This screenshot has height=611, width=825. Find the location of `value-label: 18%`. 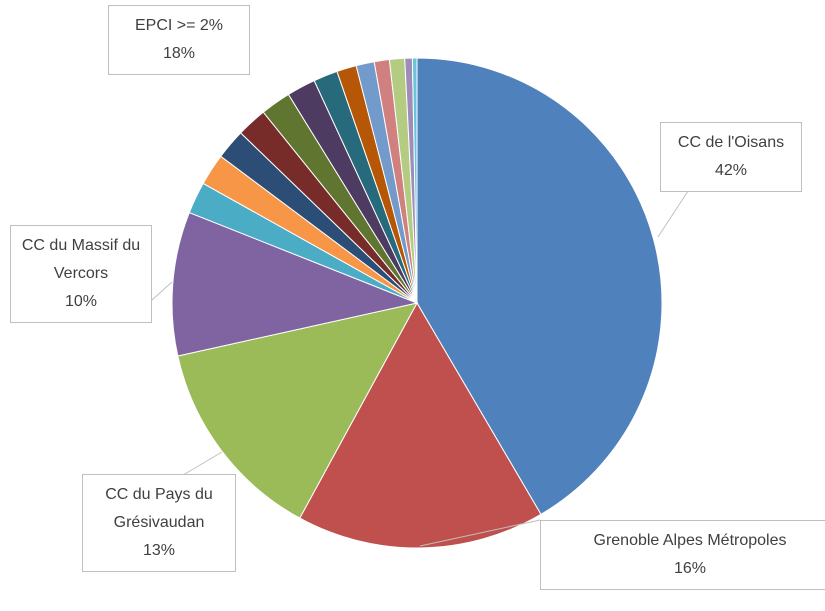

value-label: 18% is located at coordinates (179, 53).